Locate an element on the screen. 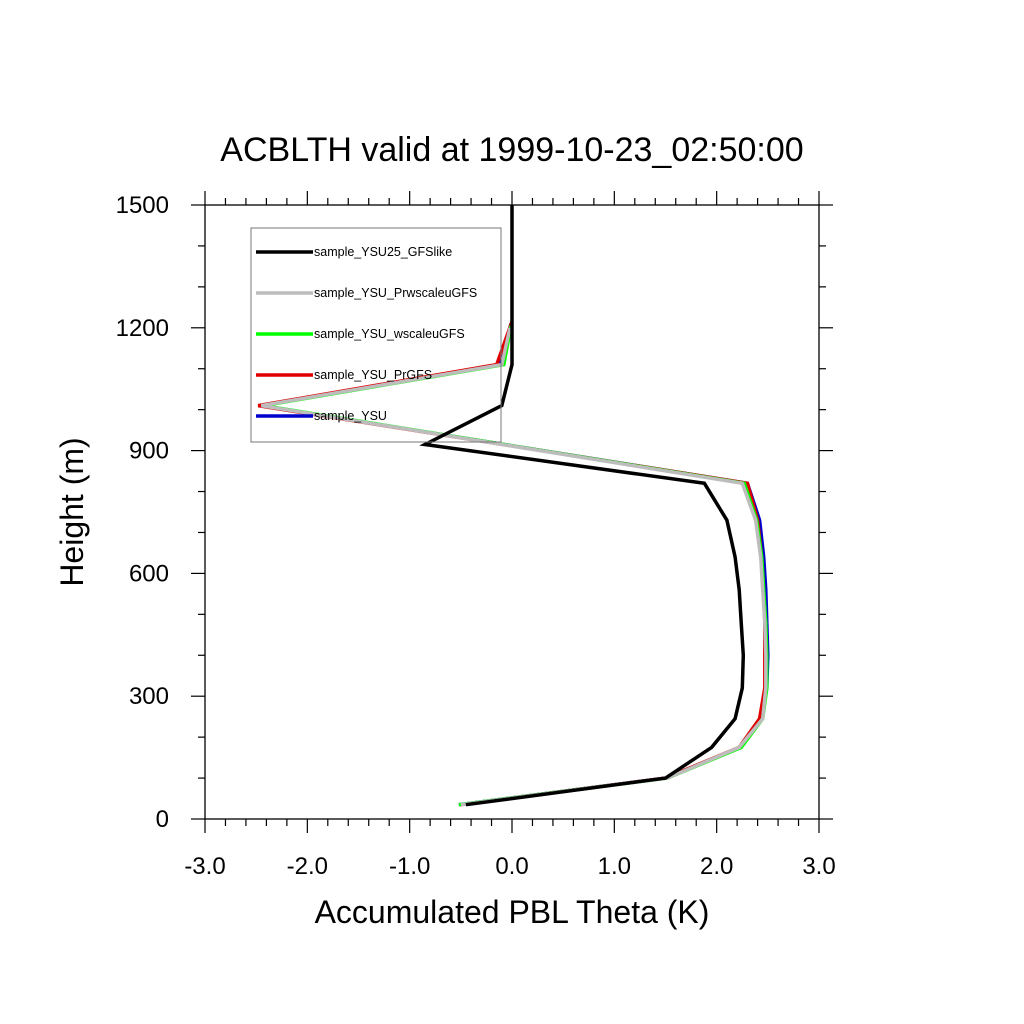 This screenshot has width=1024, height=1024. x-tick-label: 2.0 is located at coordinates (716, 866).